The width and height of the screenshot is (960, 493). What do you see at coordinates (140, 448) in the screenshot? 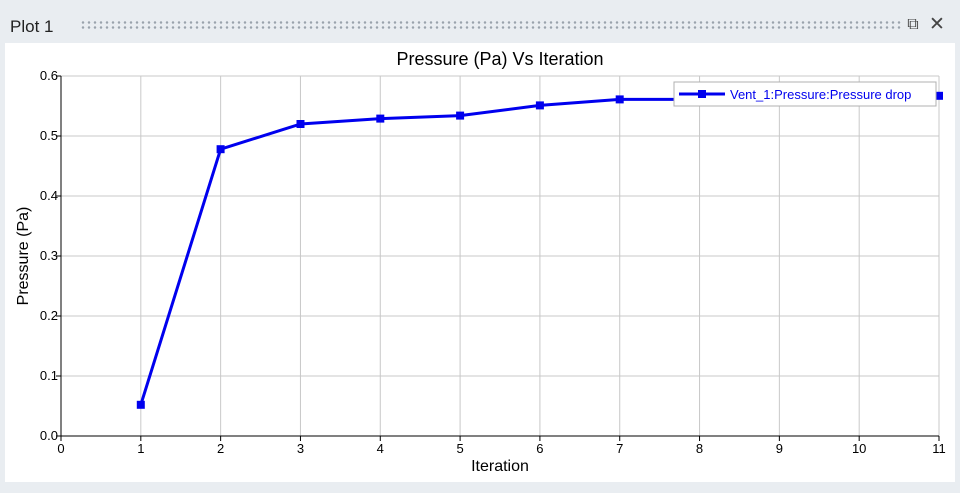
I see `x-tick-label: 1` at bounding box center [140, 448].